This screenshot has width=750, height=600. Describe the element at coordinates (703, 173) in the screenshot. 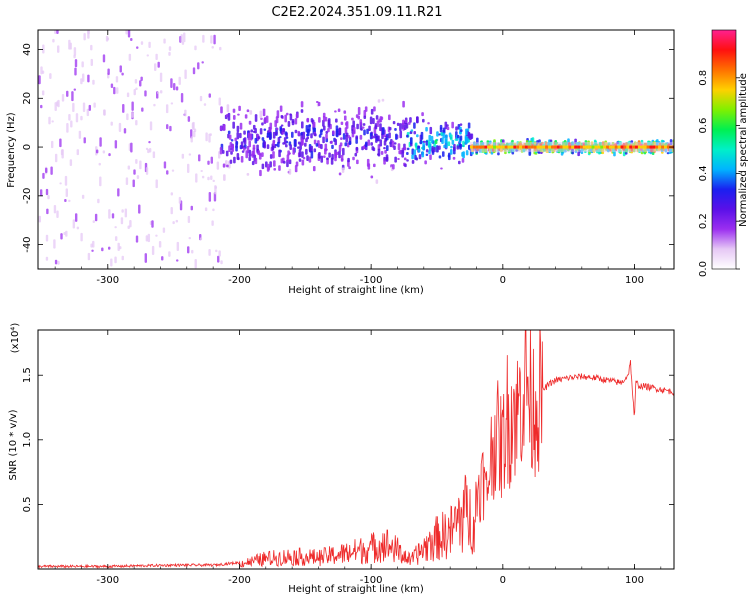

I see `colorbar-tick-label: 0.4` at that location.